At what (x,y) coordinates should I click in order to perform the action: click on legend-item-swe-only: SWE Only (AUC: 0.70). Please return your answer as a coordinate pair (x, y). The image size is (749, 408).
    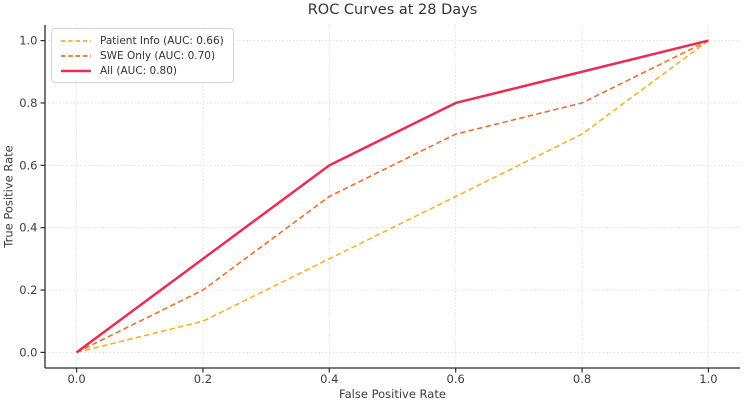
    Looking at the image, I should click on (142, 55).